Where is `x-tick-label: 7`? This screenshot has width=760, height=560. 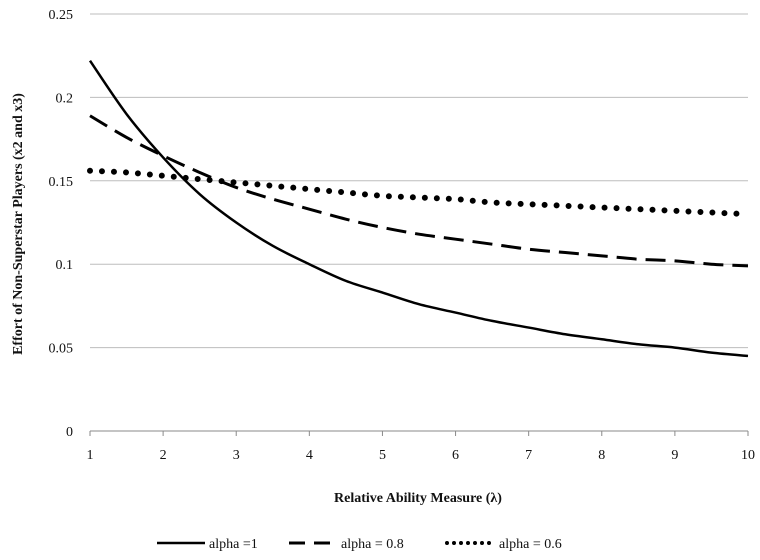
x-tick-label: 7 is located at coordinates (528, 455).